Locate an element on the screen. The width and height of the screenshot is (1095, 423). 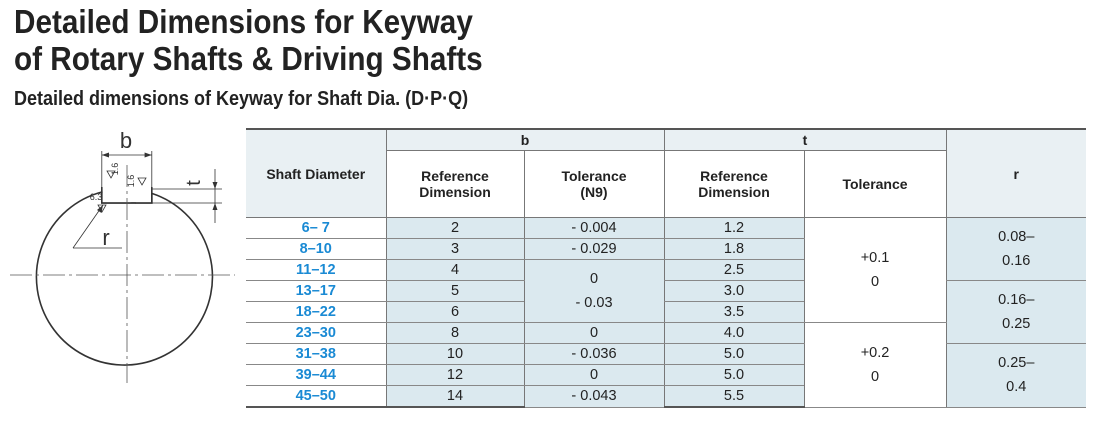
t-reference-cell: 2.5 is located at coordinates (733, 270).